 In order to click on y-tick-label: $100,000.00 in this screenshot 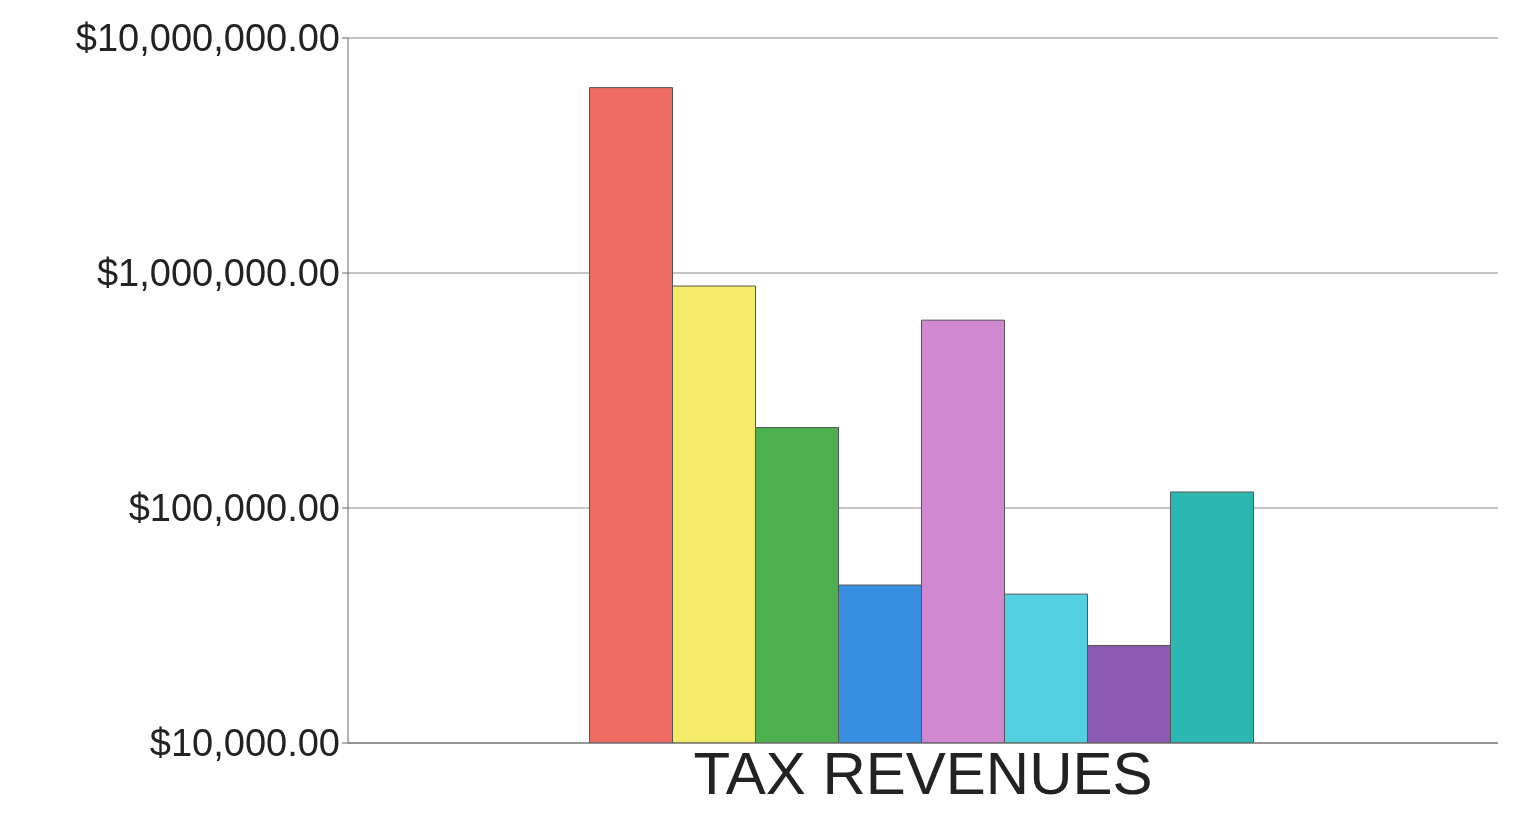, I will do `click(234, 508)`.